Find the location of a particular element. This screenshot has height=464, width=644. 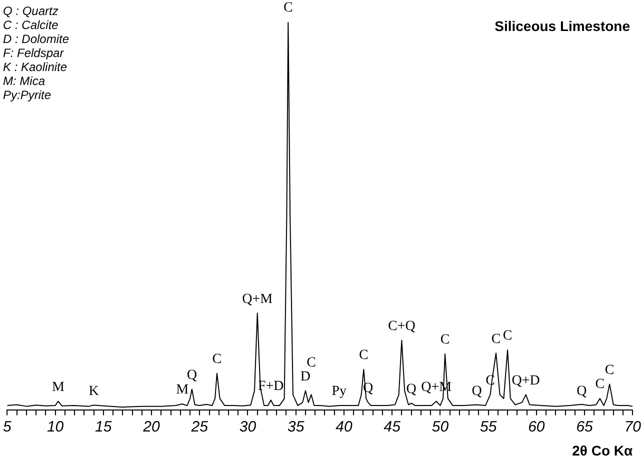

x-tick-label: 35 is located at coordinates (296, 427).